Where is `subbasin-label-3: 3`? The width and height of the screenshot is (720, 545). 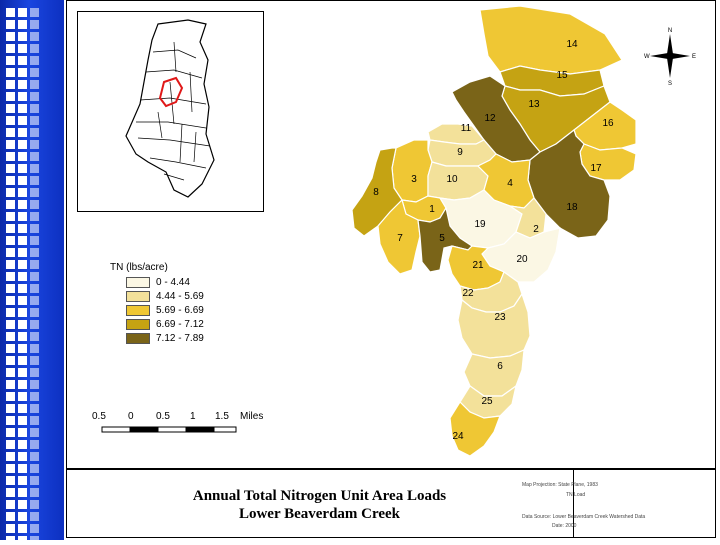 subbasin-label-3: 3 is located at coordinates (414, 179).